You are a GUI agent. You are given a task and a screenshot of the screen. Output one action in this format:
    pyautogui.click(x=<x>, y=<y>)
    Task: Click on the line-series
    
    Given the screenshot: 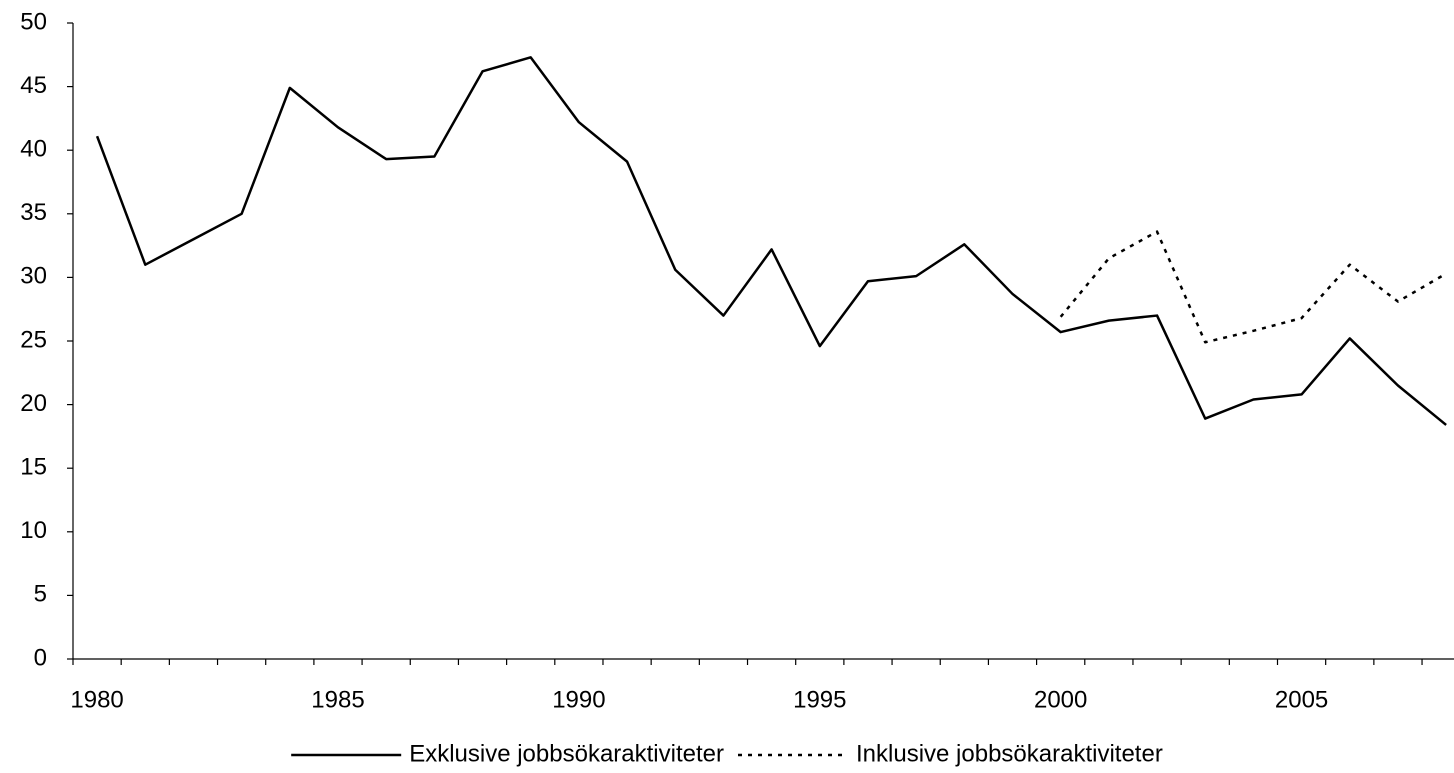 What is the action you would take?
    pyautogui.click(x=1253, y=287)
    